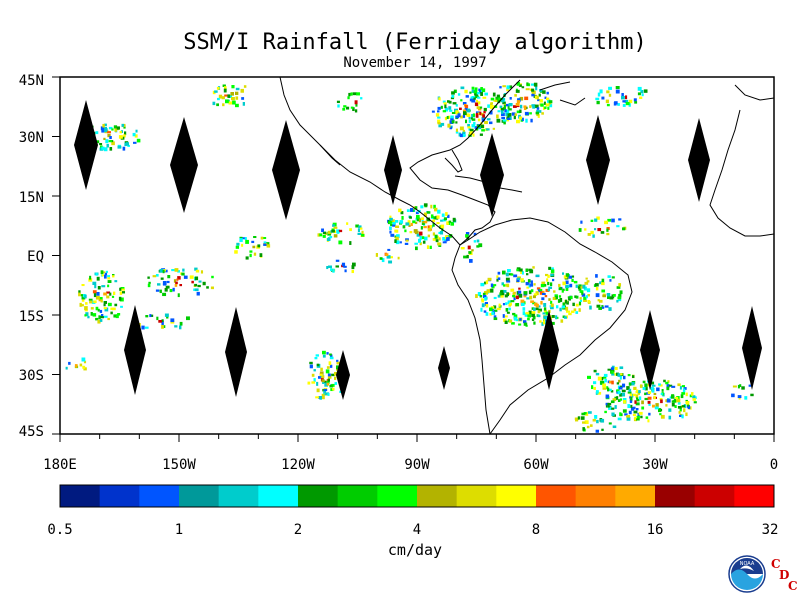 The height and width of the screenshot is (600, 800). What do you see at coordinates (415, 42) in the screenshot?
I see `map-title: SSM/I Rainfall (Ferriday algorithm)` at bounding box center [415, 42].